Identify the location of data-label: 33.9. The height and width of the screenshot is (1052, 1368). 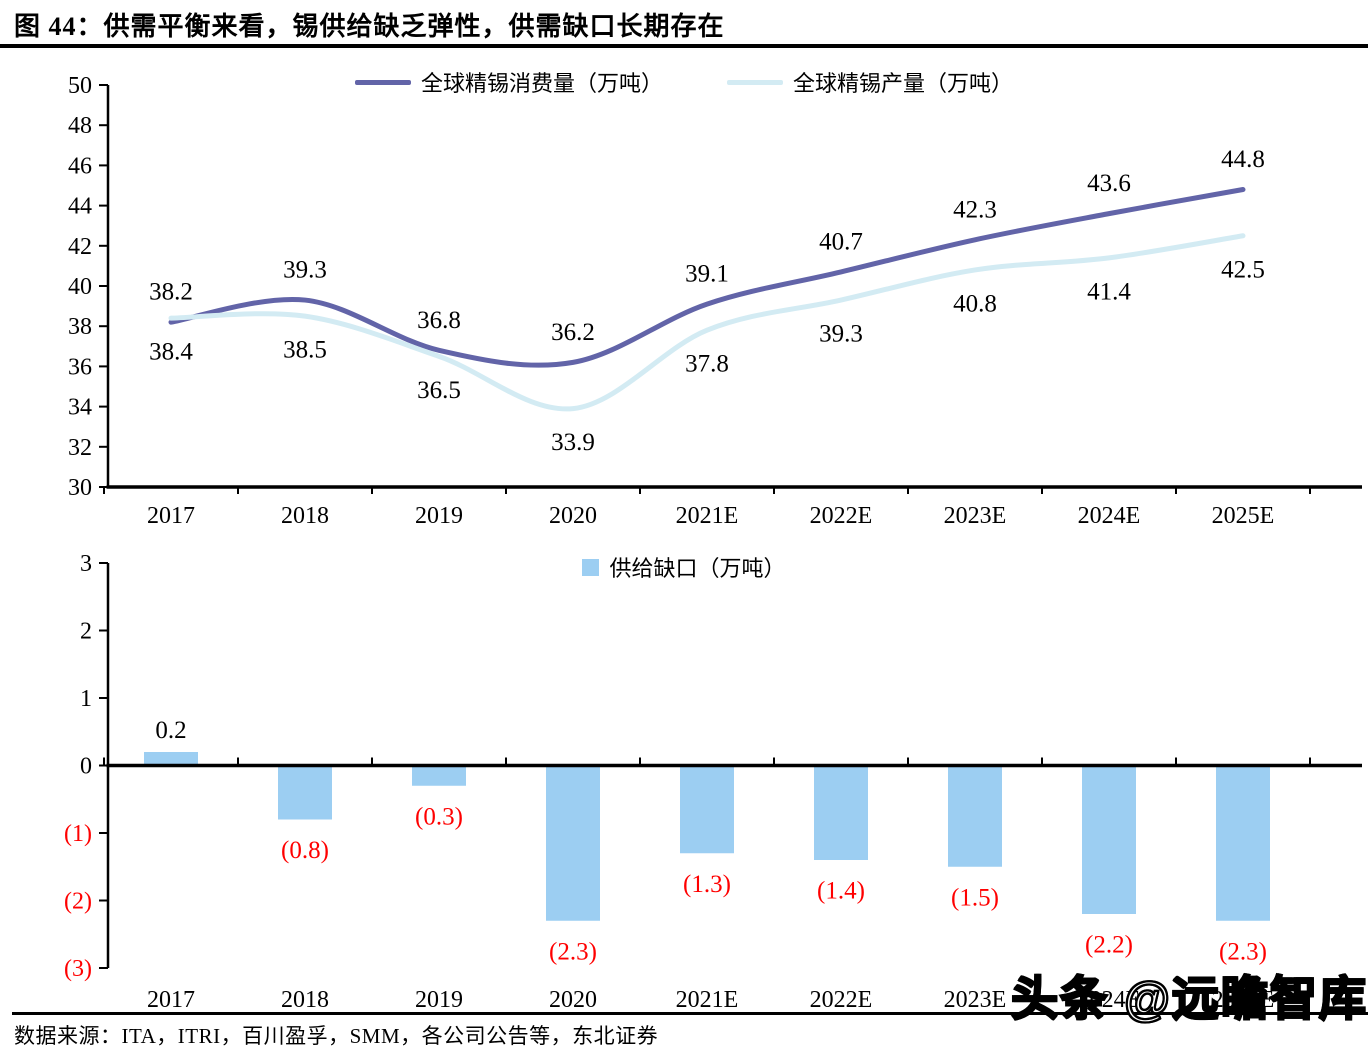
(573, 442).